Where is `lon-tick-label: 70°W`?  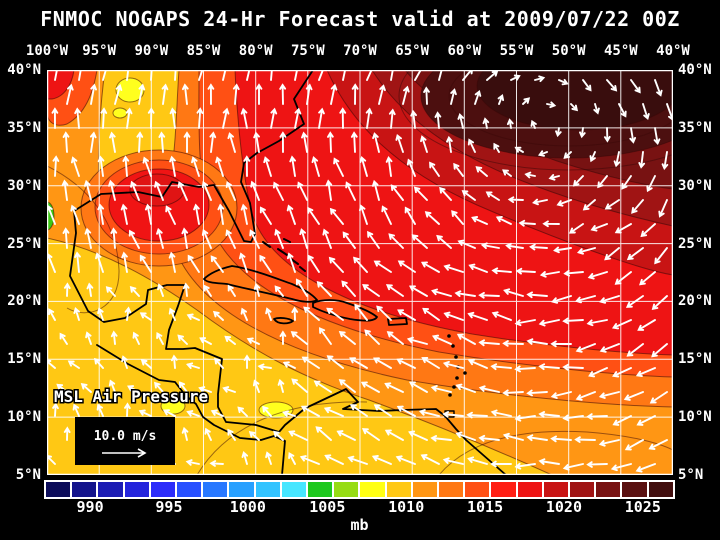 lon-tick-label: 70°W is located at coordinates (360, 51).